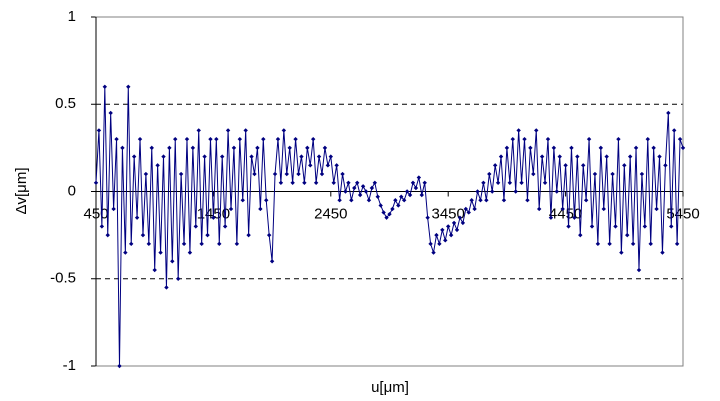 Image resolution: width=720 pixels, height=401 pixels. I want to click on x-tick-label: 2450, so click(330, 213).